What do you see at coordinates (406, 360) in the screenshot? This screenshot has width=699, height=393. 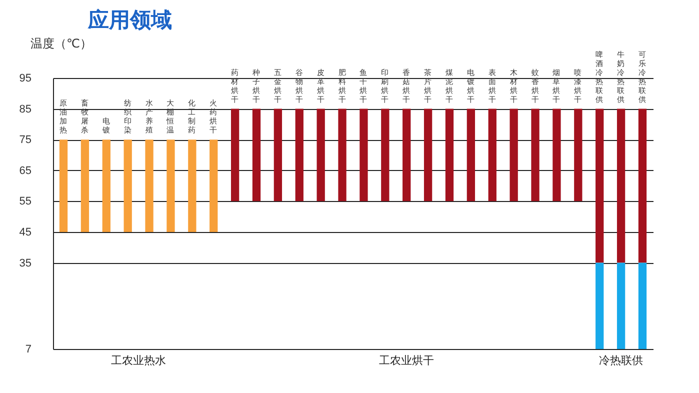 I see `text: 工农业烘干` at bounding box center [406, 360].